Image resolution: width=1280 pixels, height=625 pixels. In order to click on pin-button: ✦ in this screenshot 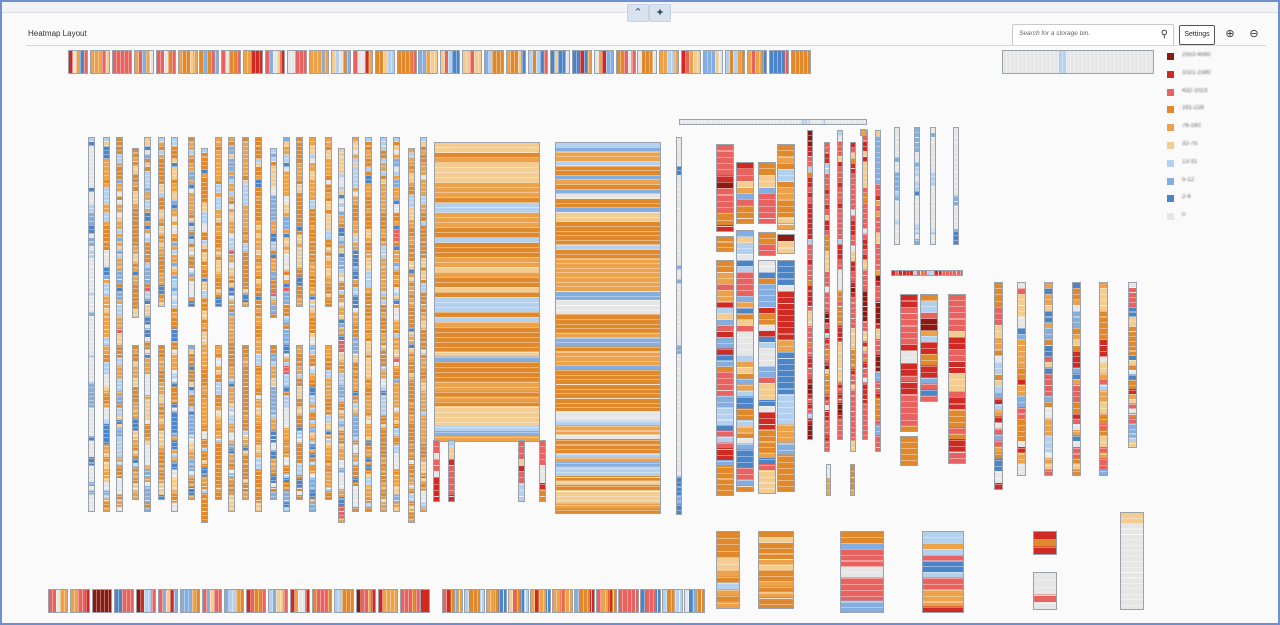, I will do `click(660, 13)`.